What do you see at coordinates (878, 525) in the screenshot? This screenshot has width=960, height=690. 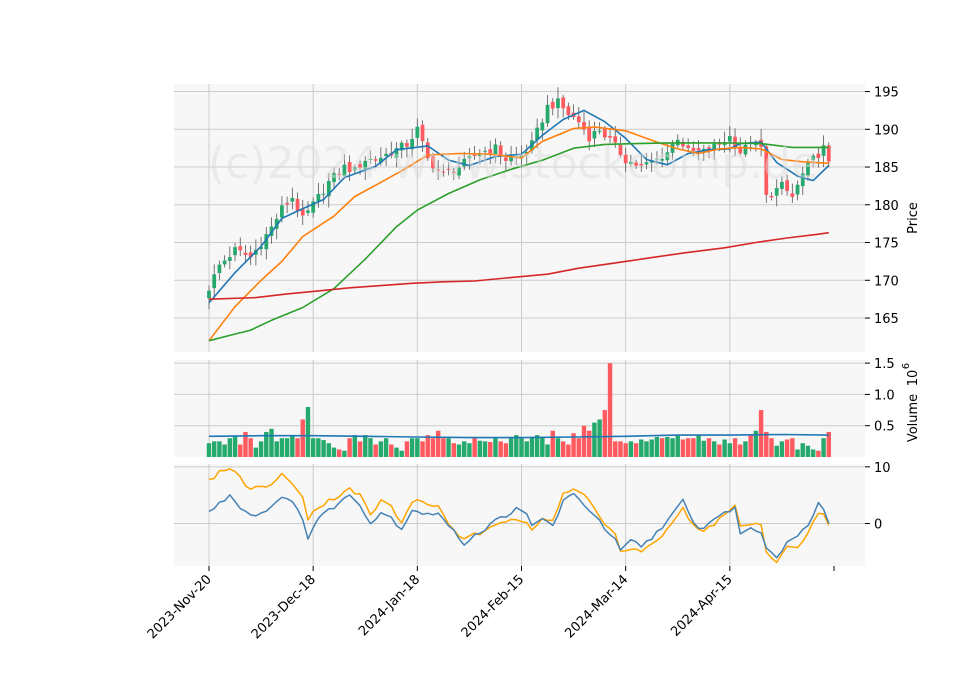 I see `osc-ytick-label-0: 0` at bounding box center [878, 525].